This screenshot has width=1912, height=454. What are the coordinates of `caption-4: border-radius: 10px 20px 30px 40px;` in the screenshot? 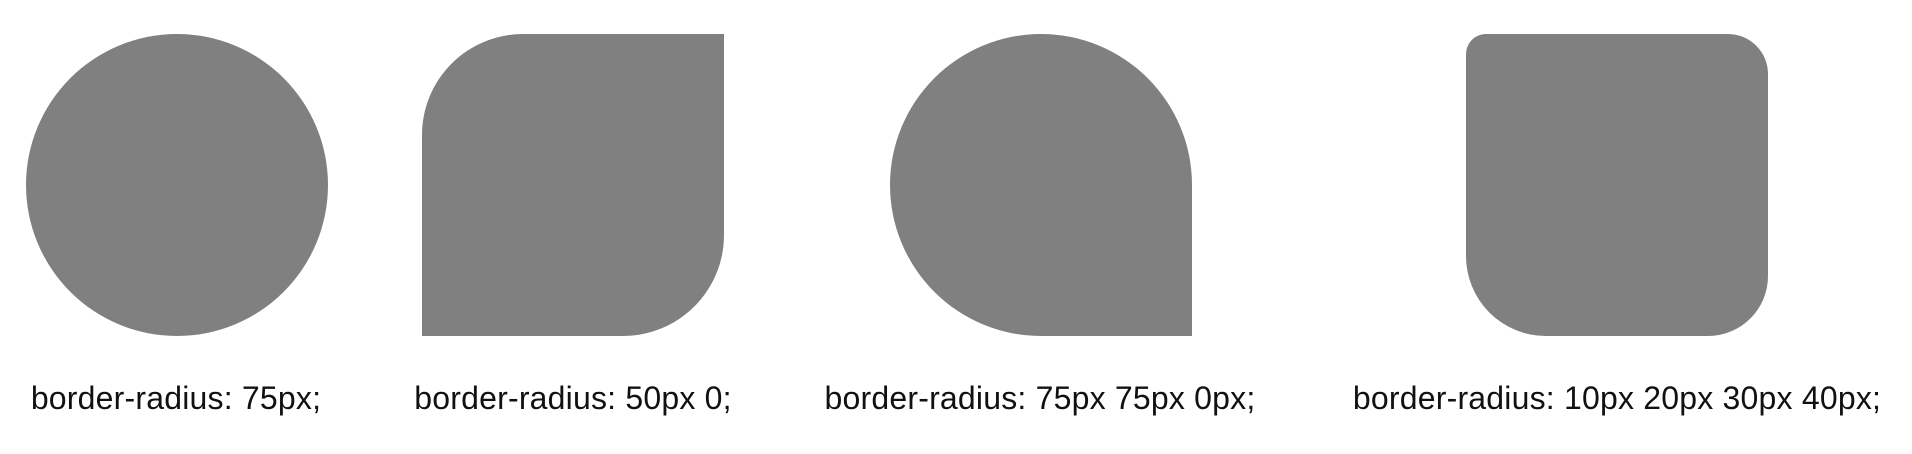 It's located at (1617, 398).